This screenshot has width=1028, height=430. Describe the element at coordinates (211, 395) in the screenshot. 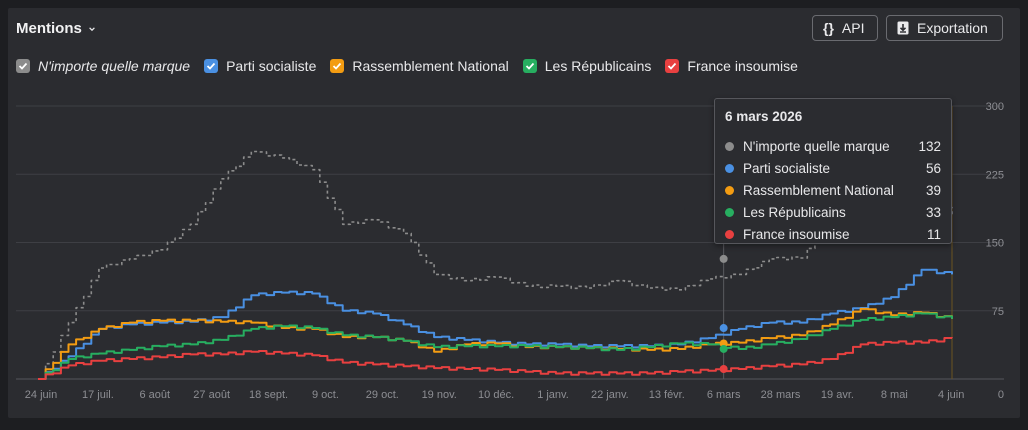

I see `x-tick-label: 27 août` at that location.